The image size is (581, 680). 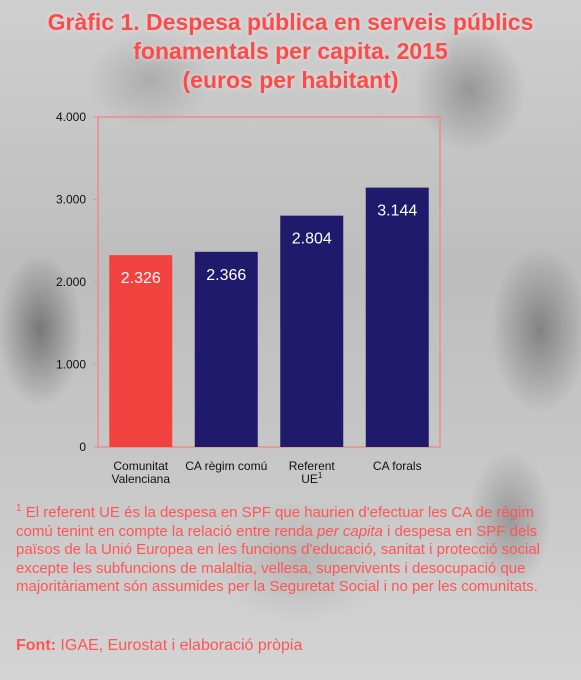 What do you see at coordinates (226, 275) in the screenshot?
I see `bar-value-label: 2.366` at bounding box center [226, 275].